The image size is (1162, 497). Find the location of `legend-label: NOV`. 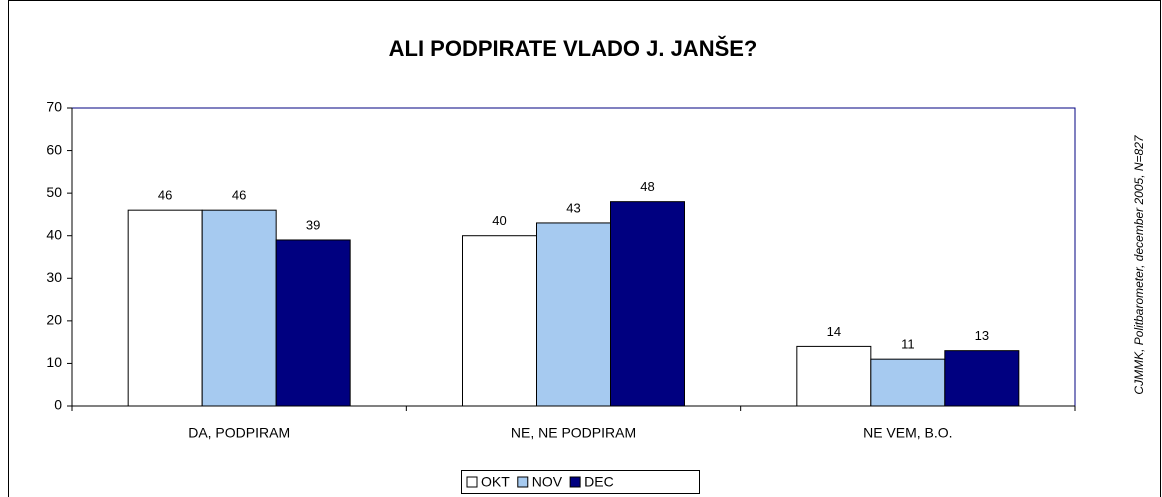

legend-label: NOV is located at coordinates (547, 482).